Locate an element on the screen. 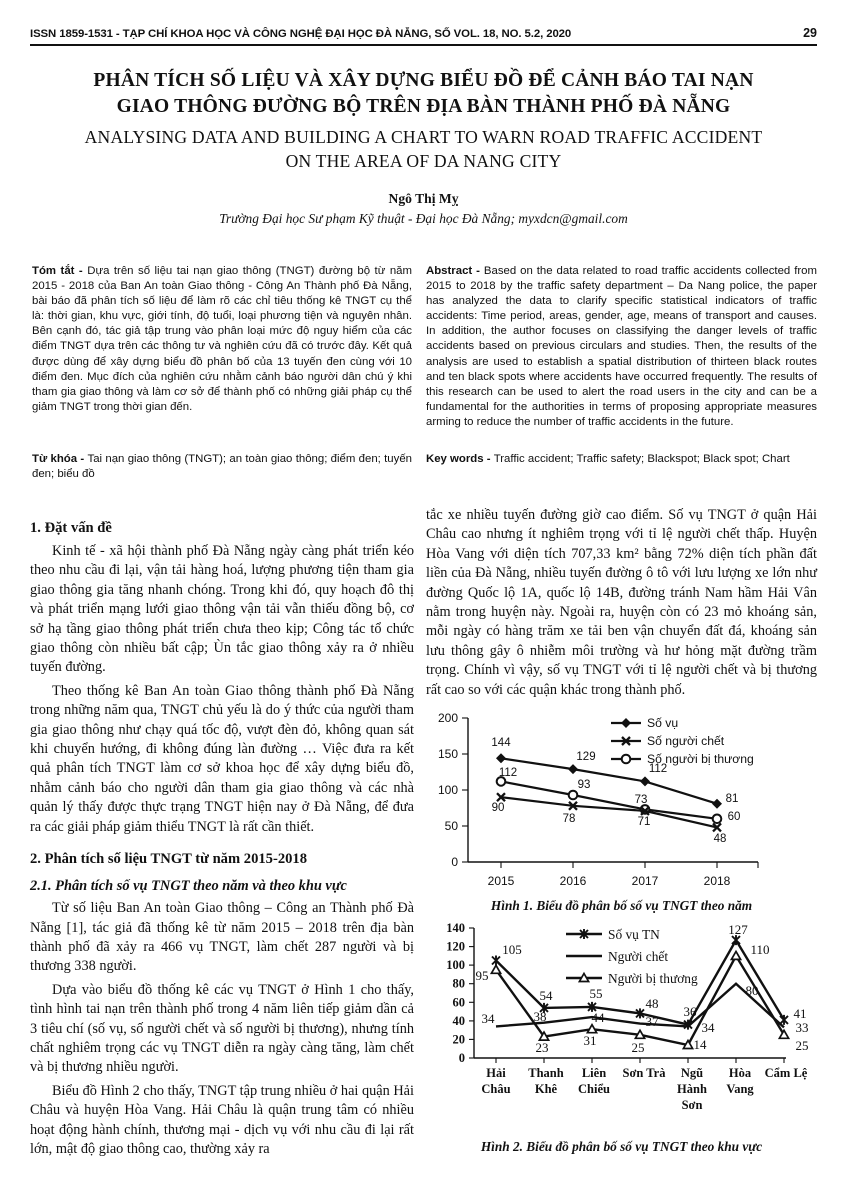 The image size is (847, 1188). page-number: 29 is located at coordinates (810, 33).